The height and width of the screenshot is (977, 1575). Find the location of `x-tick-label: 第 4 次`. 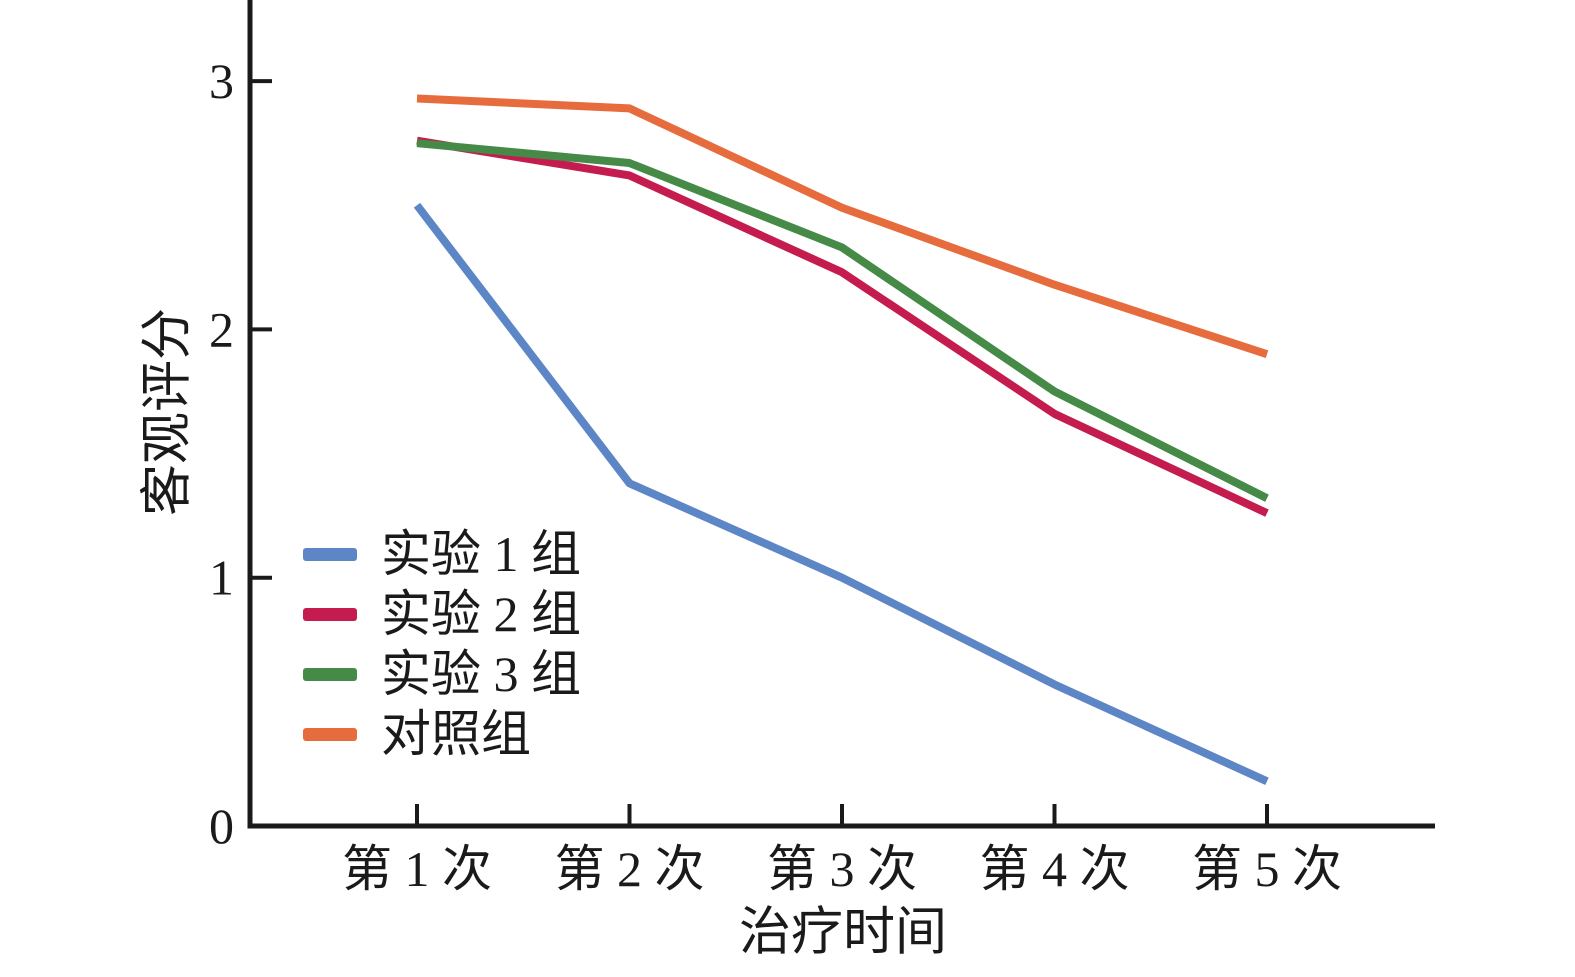

x-tick-label: 第 4 次 is located at coordinates (1055, 869).